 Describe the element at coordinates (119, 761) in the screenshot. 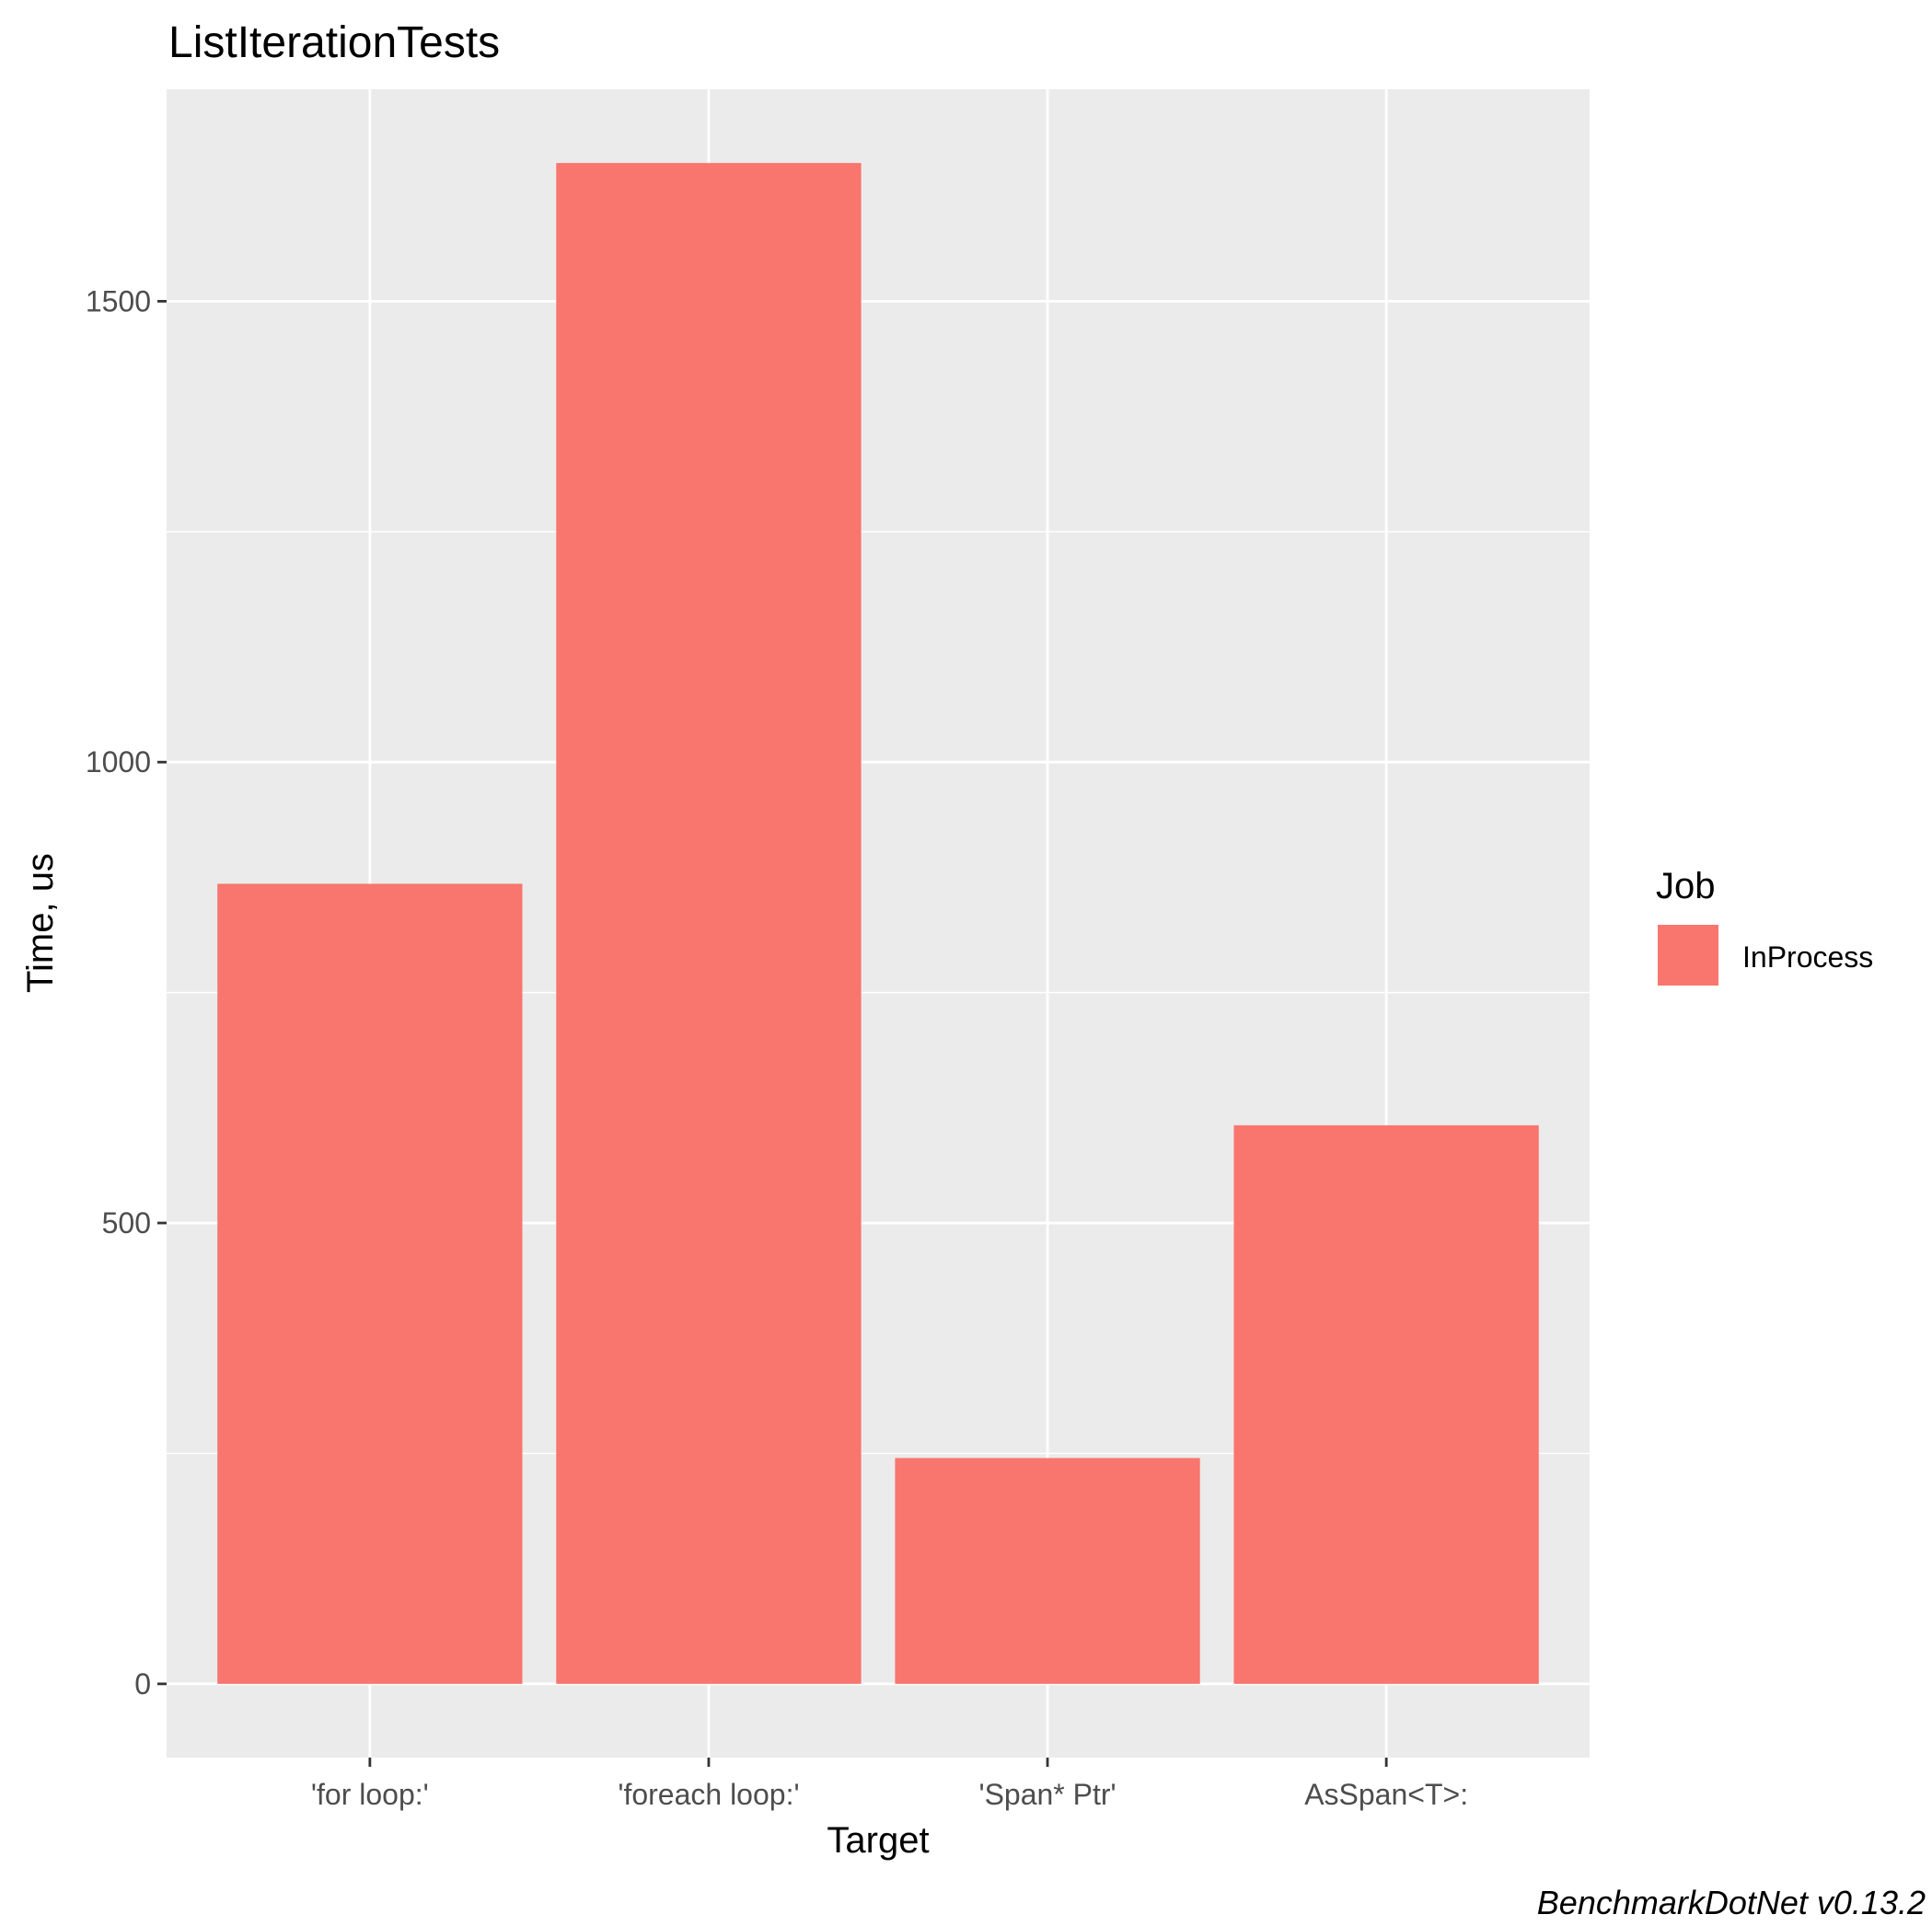

I see `y-tick-label: 1000` at that location.